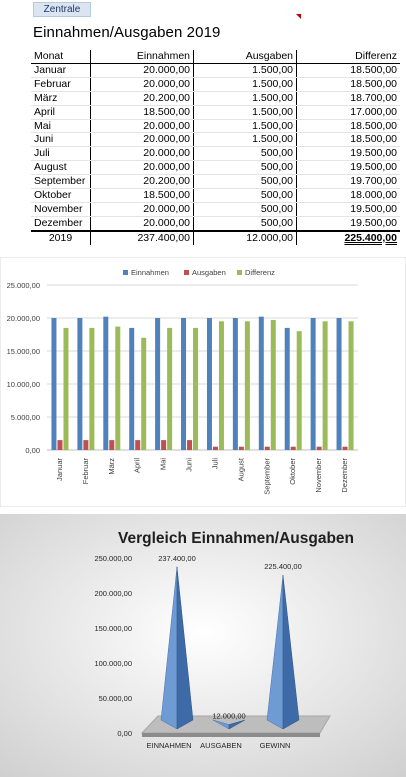 The image size is (406, 777). Describe the element at coordinates (61, 237) in the screenshot. I see `totals-year: 2019` at that location.